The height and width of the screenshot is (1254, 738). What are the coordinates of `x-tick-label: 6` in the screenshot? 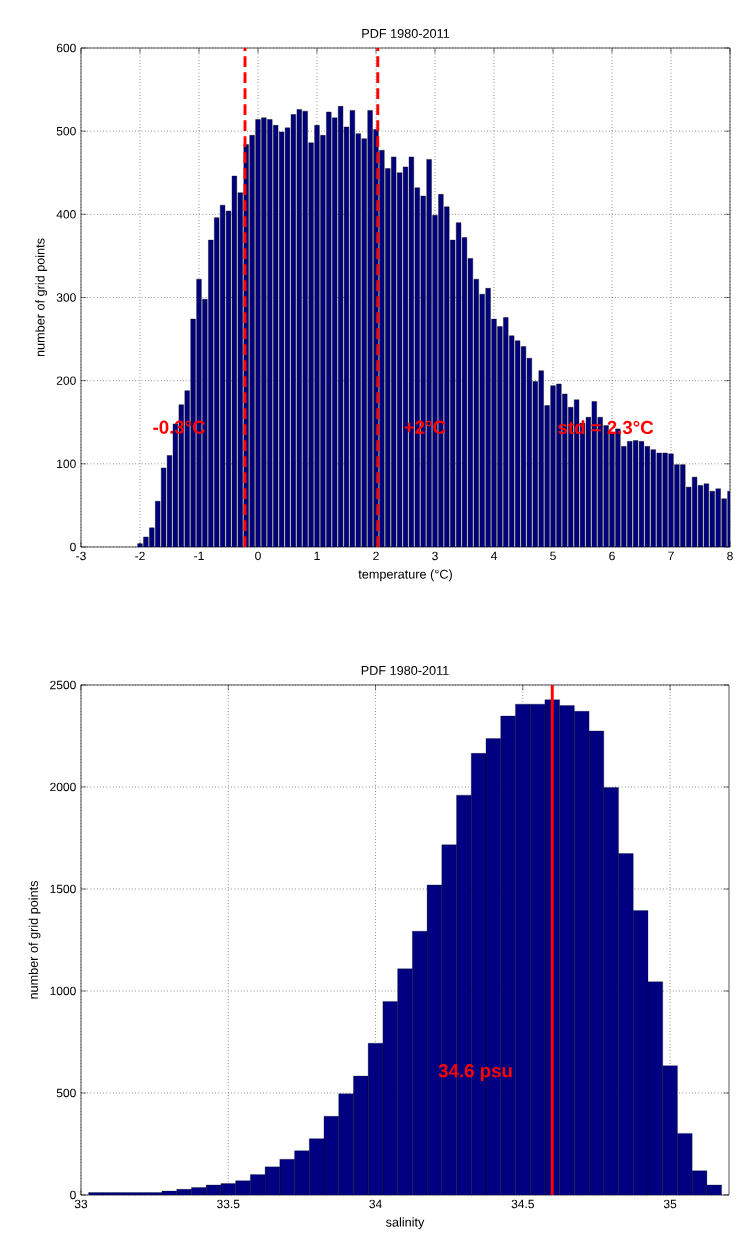 It's located at (612, 556).